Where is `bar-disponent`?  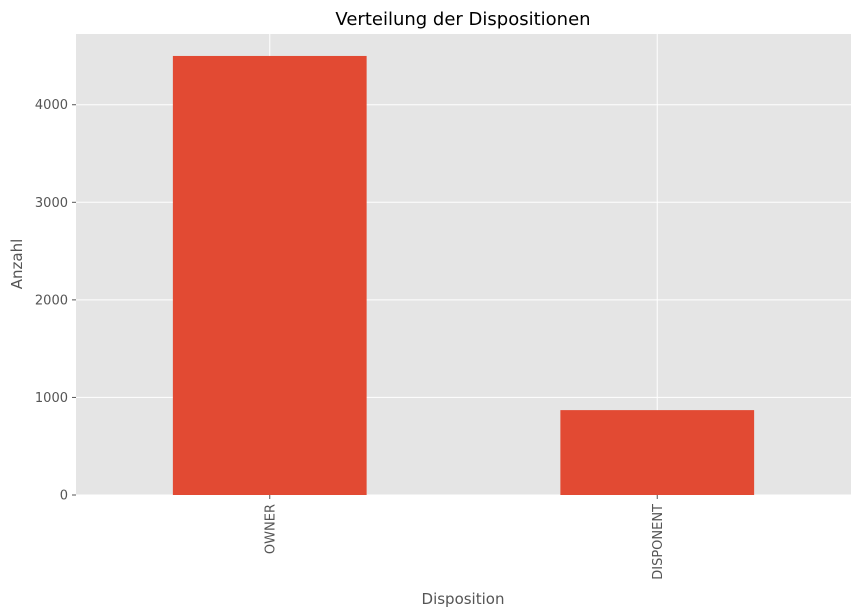 bar-disponent is located at coordinates (657, 452).